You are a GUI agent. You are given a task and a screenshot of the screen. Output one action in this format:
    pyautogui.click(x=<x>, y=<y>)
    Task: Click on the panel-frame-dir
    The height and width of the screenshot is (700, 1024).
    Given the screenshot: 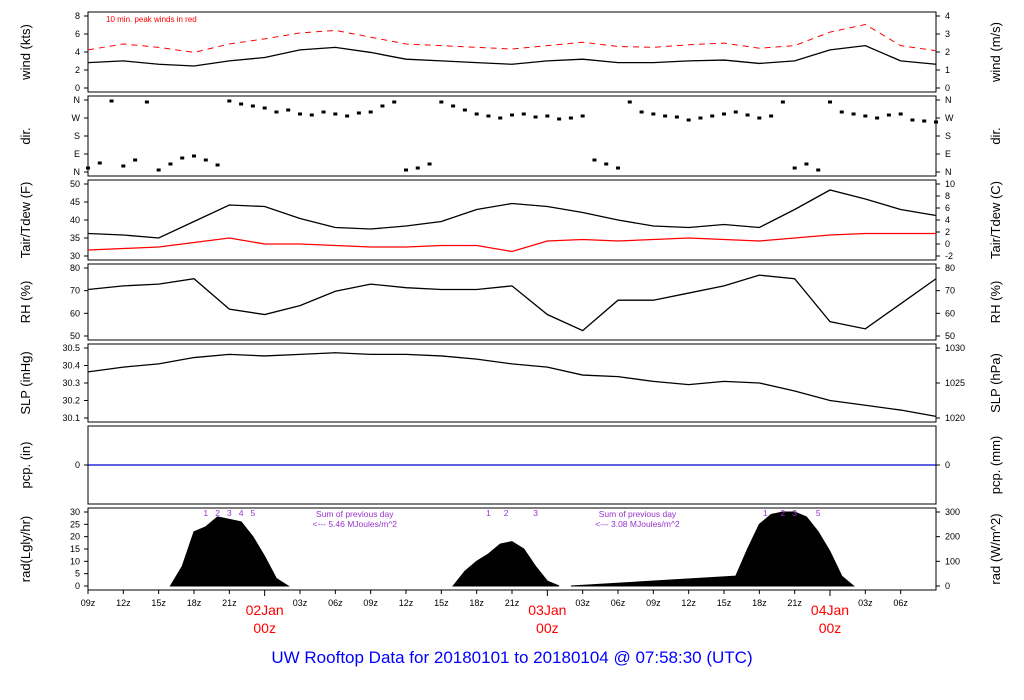 What is the action you would take?
    pyautogui.click(x=512, y=136)
    